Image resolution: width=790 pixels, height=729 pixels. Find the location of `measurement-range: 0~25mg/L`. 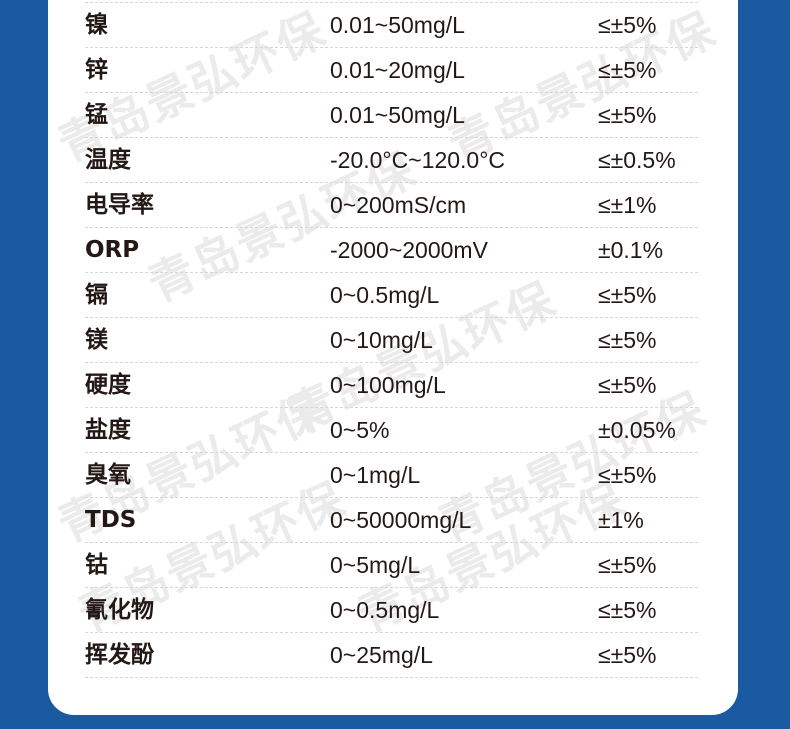

measurement-range: 0~25mg/L is located at coordinates (381, 655).